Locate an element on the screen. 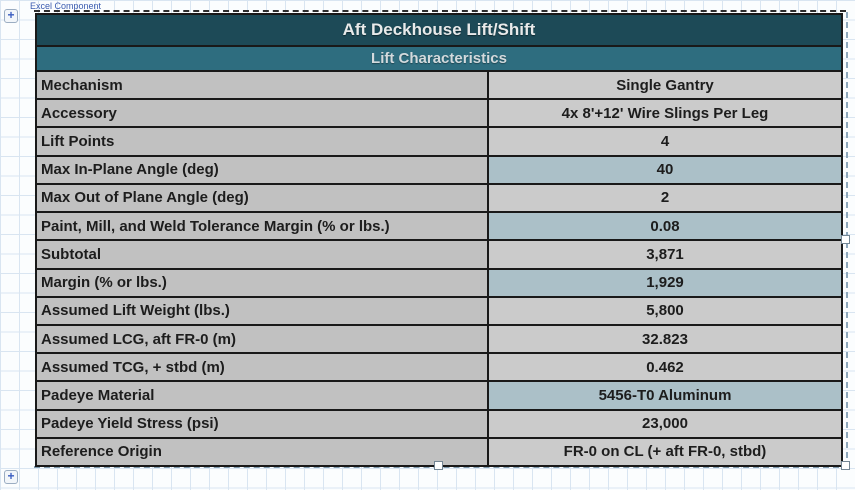  table-row: Assumed LCG, aft FR-0 (m) 32.823 is located at coordinates (439, 340).